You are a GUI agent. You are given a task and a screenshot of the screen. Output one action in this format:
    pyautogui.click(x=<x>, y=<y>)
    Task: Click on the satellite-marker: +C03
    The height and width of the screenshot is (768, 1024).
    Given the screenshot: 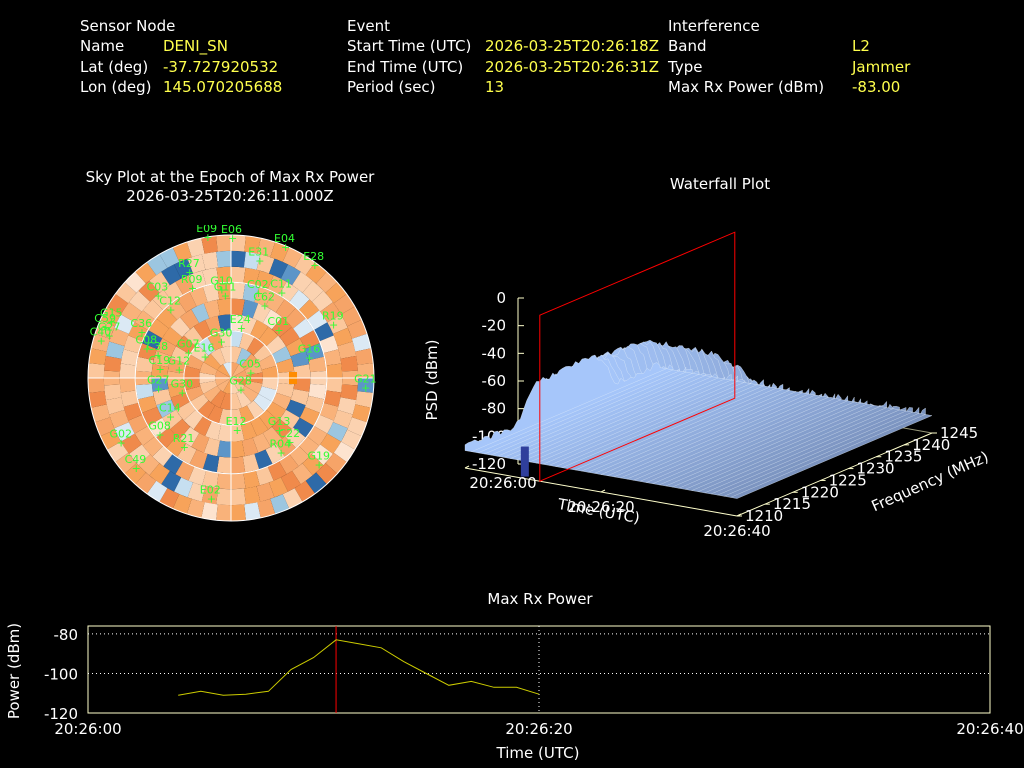 What is the action you would take?
    pyautogui.click(x=158, y=291)
    